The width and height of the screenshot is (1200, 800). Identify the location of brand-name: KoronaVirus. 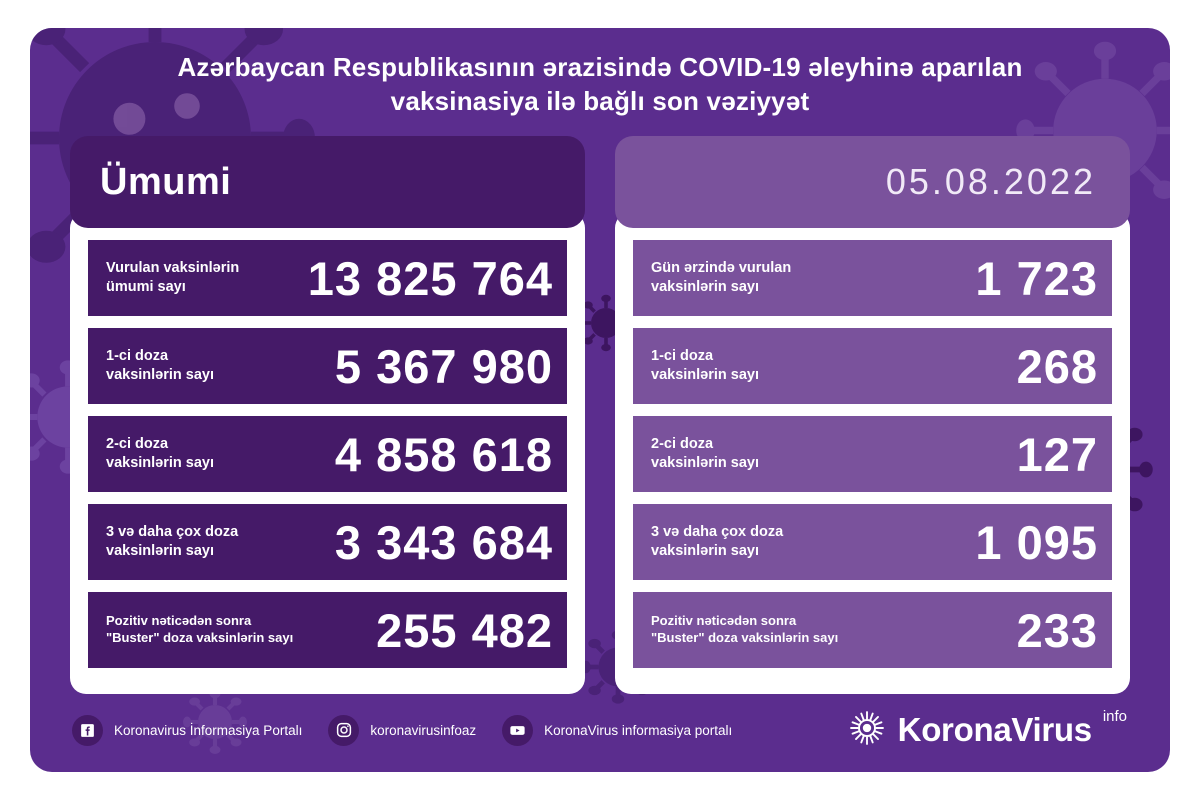
(994, 729).